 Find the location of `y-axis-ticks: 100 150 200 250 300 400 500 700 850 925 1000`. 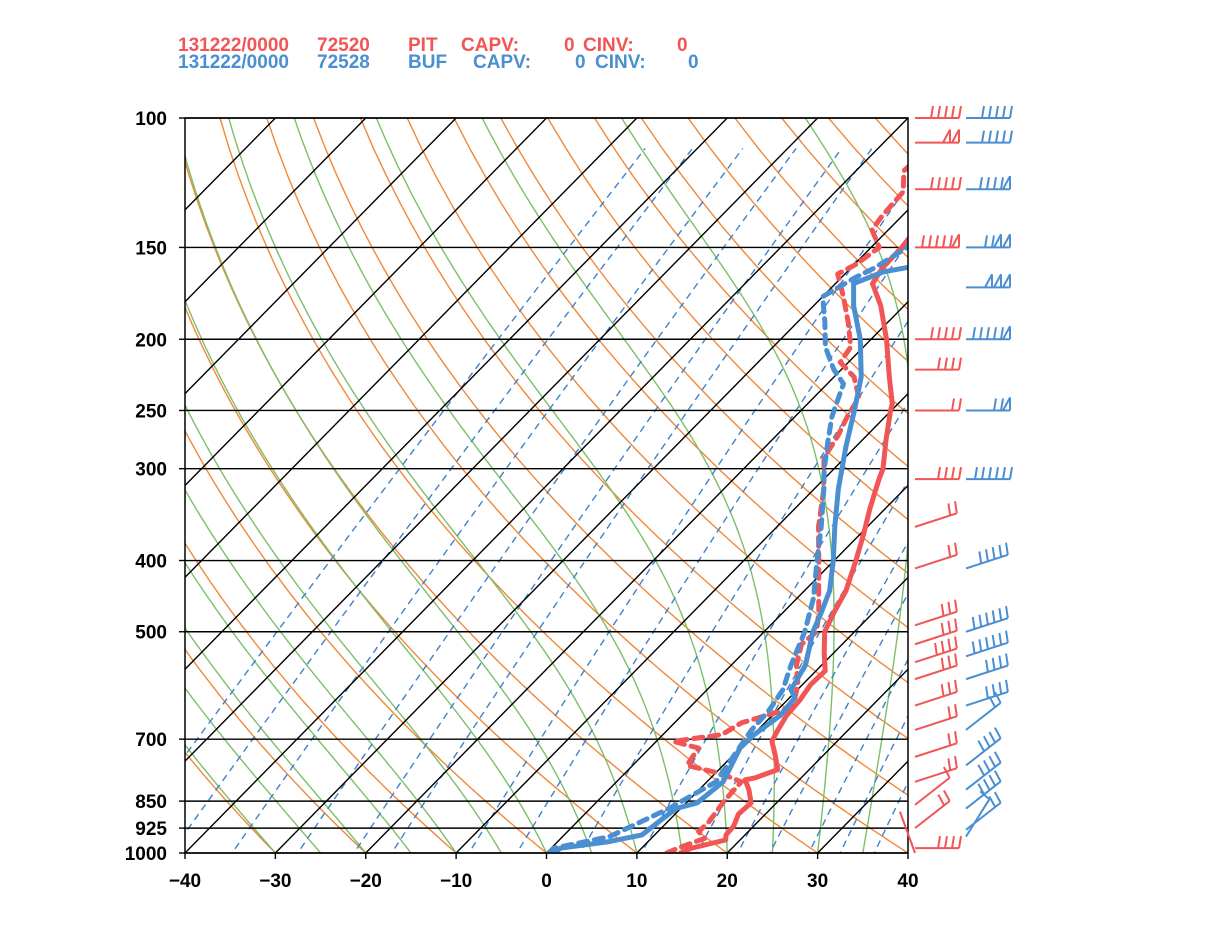

y-axis-ticks: 100 150 200 250 300 400 500 700 850 925 1000 is located at coordinates (155, 487).